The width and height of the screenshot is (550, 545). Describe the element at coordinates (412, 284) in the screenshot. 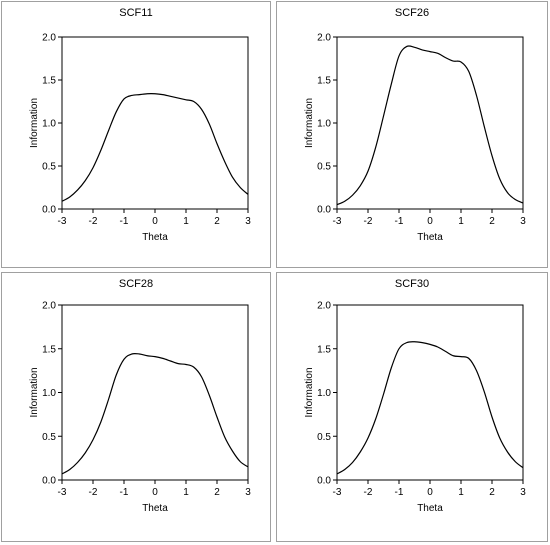

I see `chart-title: SCF30` at that location.